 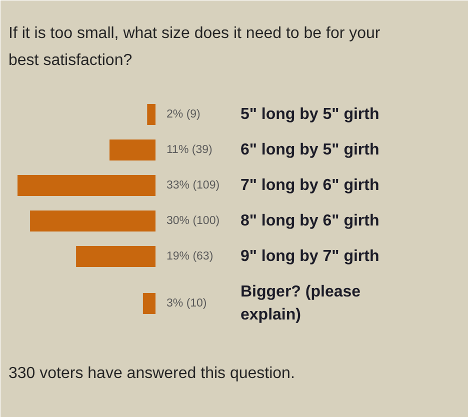 I want to click on data-label: 33% (109), so click(x=193, y=186).